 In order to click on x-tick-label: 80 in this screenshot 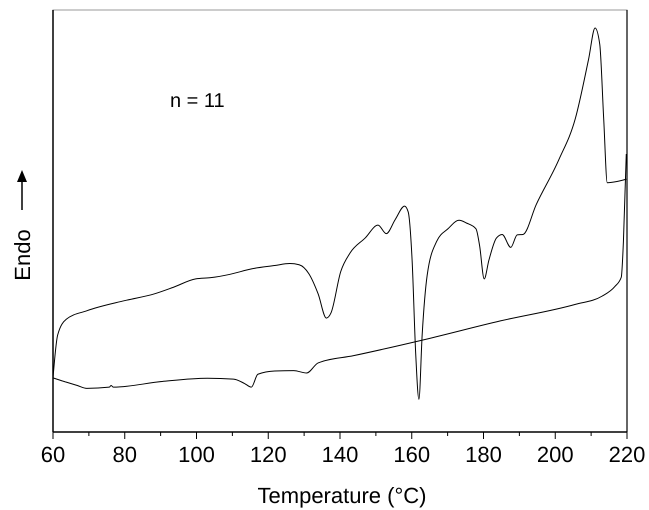, I will do `click(124, 454)`.